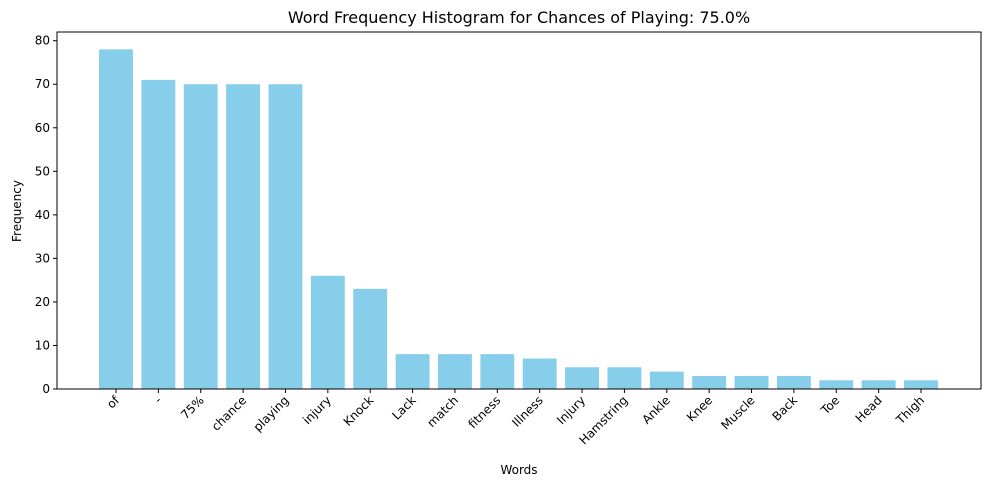 Image resolution: width=989 pixels, height=490 pixels. I want to click on x-tick-label: Head, so click(869, 409).